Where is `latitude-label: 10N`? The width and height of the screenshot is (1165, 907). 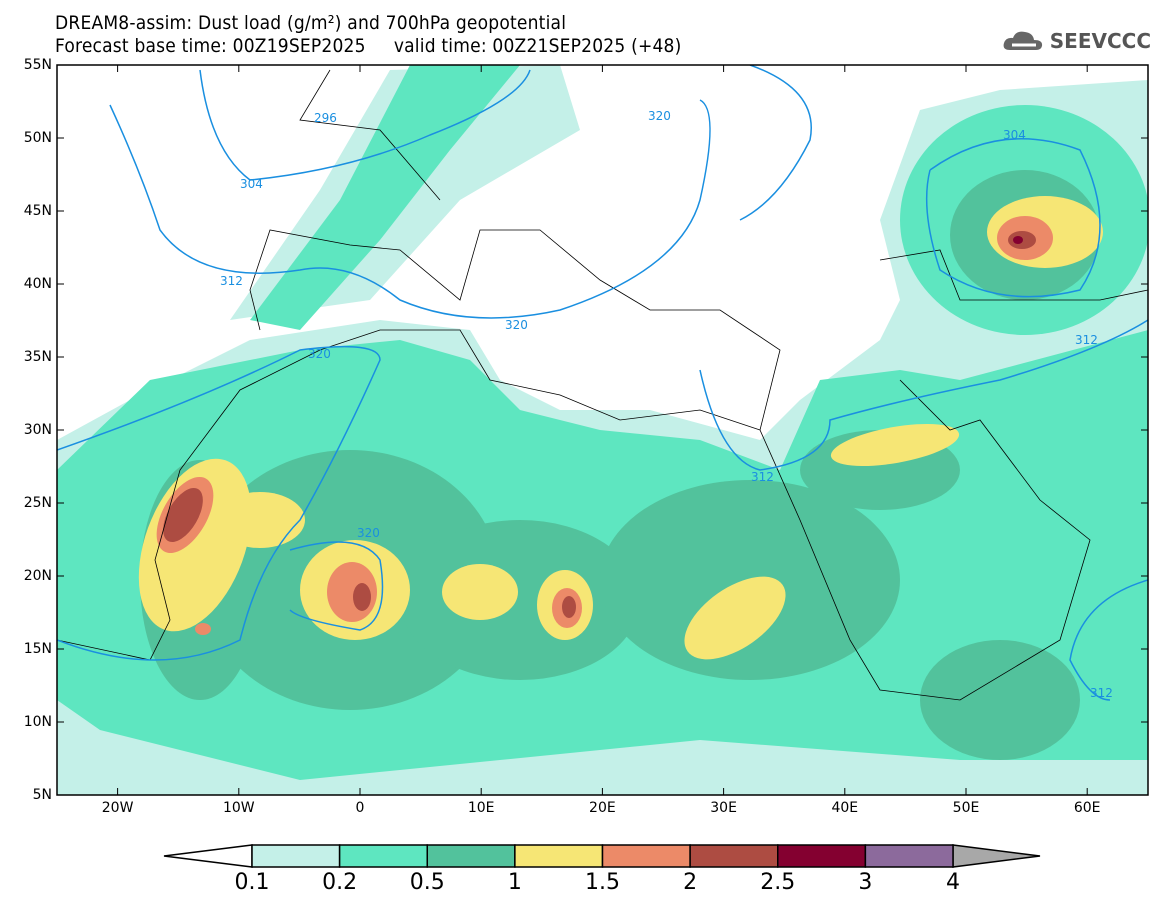 latitude-label: 10N is located at coordinates (37, 722).